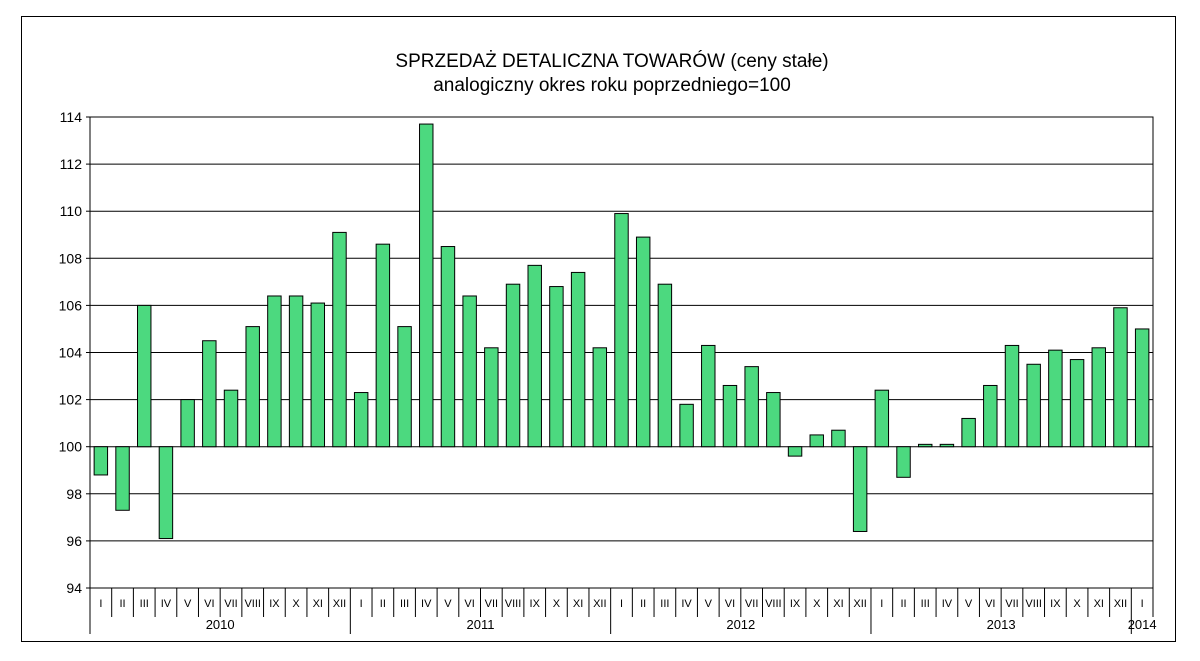  I want to click on x-tick-label: II, so click(643, 604).